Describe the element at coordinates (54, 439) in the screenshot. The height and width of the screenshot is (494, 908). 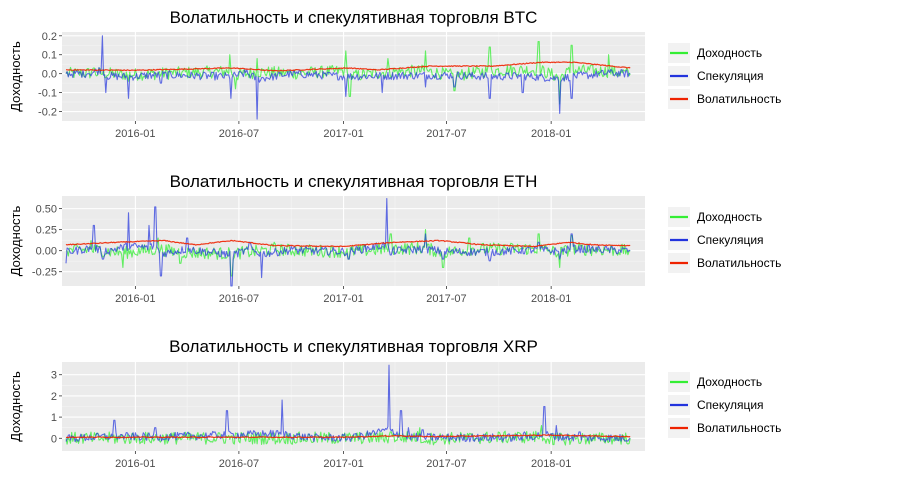
I see `y-tick-label: 0` at that location.